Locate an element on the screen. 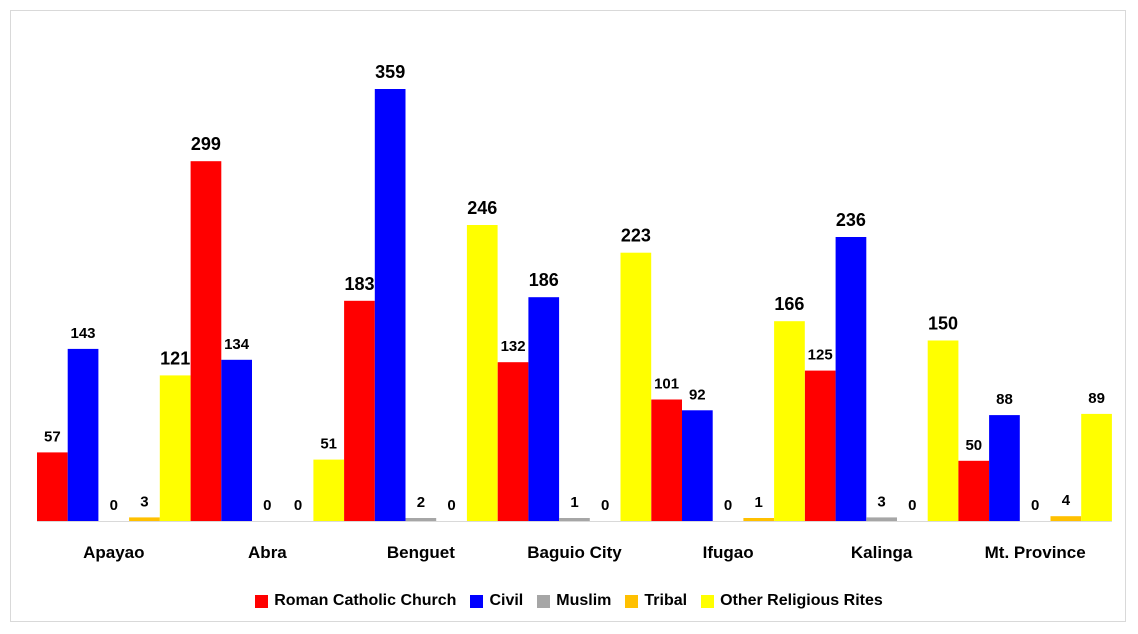 Image resolution: width=1138 pixels, height=634 pixels. legend-label: Roman Catholic Church is located at coordinates (365, 600).